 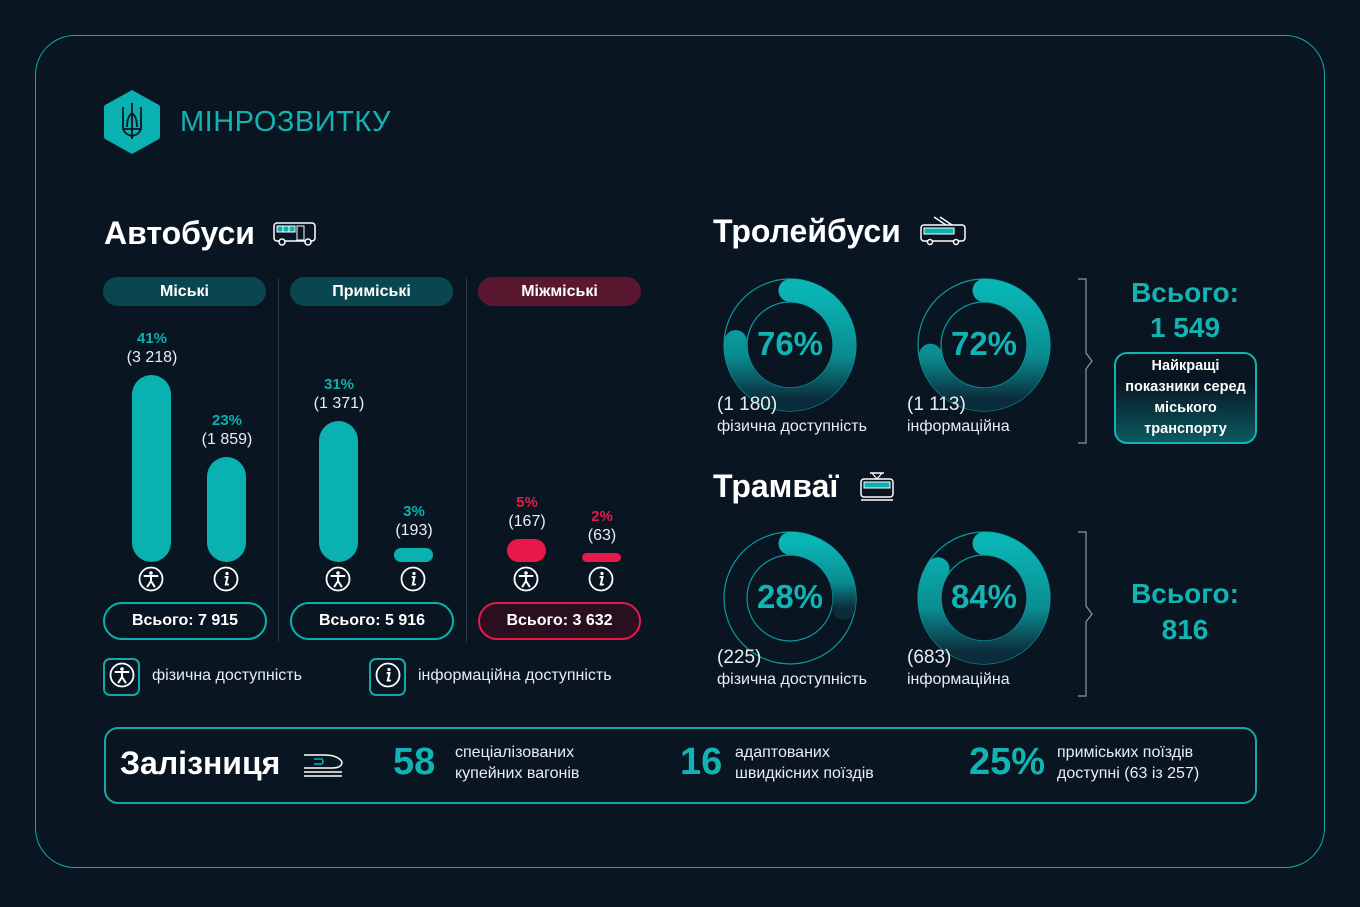 What do you see at coordinates (527, 522) in the screenshot?
I see `bar-count-label: (167)` at bounding box center [527, 522].